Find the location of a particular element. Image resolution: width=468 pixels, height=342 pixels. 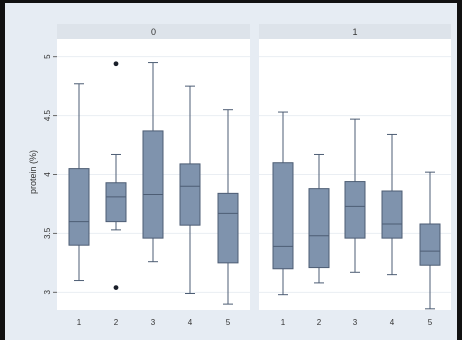

x-tick-label-1-1: 1 is located at coordinates (283, 322).